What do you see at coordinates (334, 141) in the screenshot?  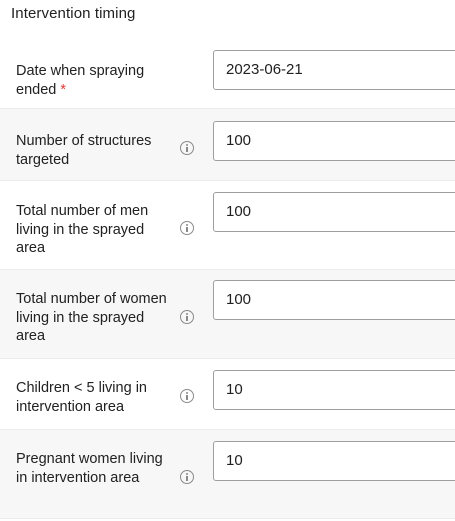 I see `structures-targeted-input: 100` at bounding box center [334, 141].